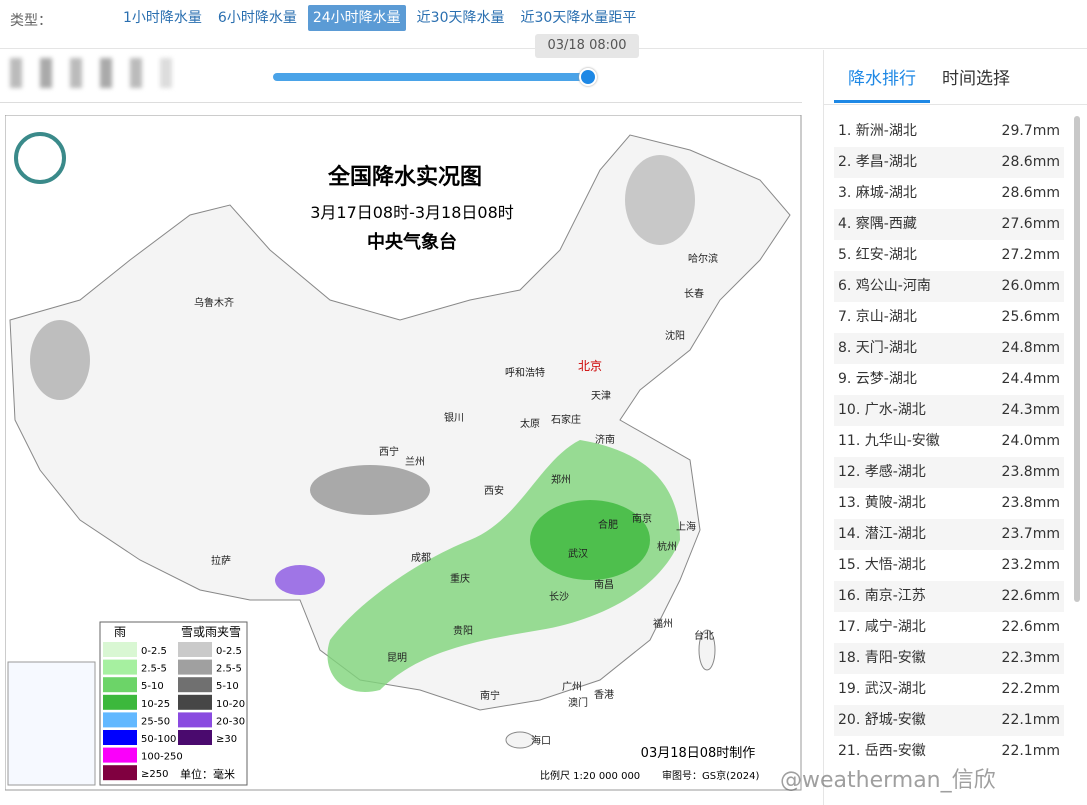  What do you see at coordinates (710, 775) in the screenshot?
I see `approval: 审图号：GS京(2024)` at bounding box center [710, 775].